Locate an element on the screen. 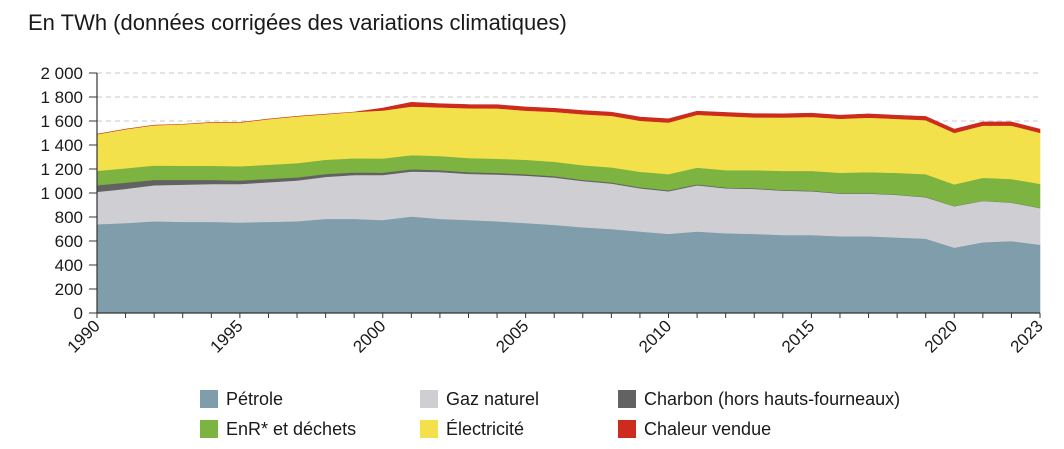 This screenshot has height=449, width=1064. legend-item-gaz-naturel: Gaz naturel is located at coordinates (519, 399).